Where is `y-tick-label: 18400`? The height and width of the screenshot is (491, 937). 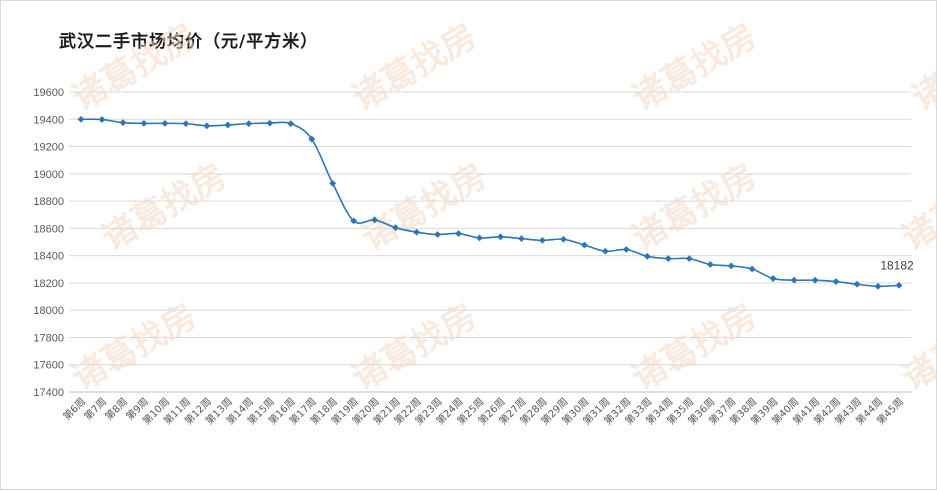
y-tick-label: 18400 is located at coordinates (48, 257).